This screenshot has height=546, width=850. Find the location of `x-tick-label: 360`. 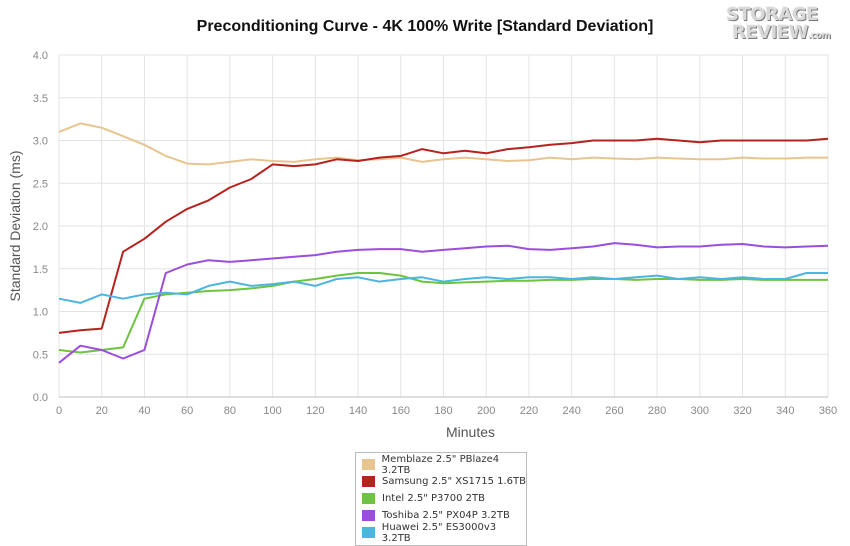

x-tick-label: 360 is located at coordinates (828, 411).